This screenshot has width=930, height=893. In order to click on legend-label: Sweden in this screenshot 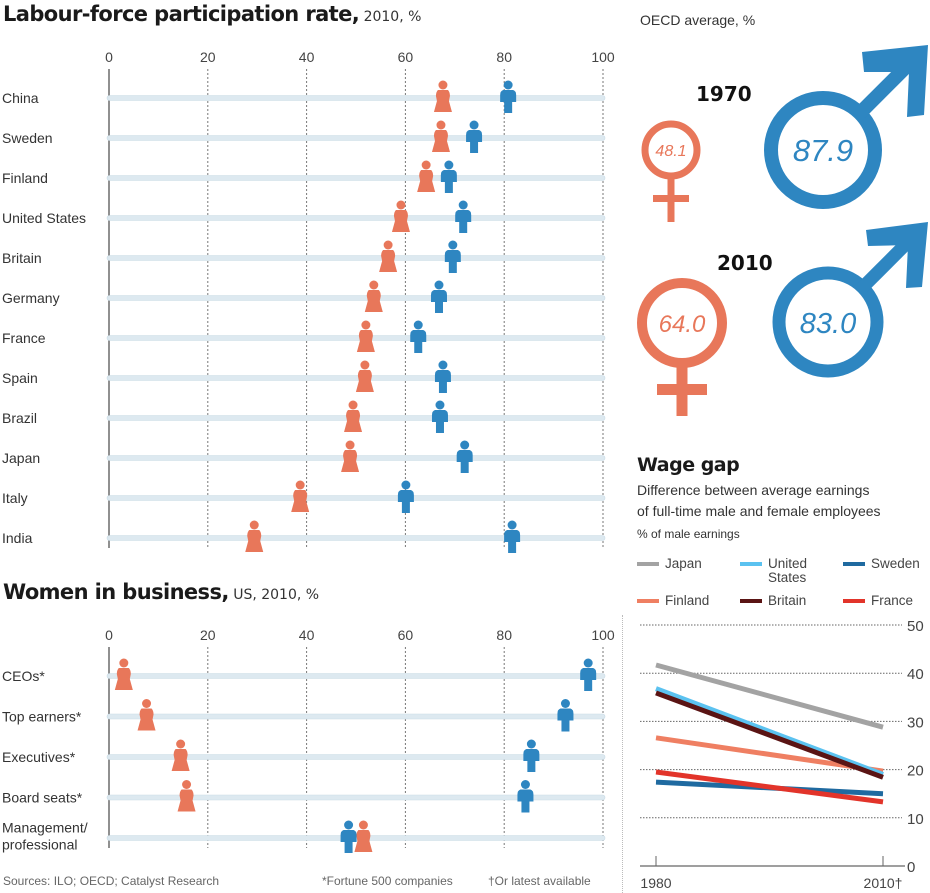, I will do `click(895, 563)`.